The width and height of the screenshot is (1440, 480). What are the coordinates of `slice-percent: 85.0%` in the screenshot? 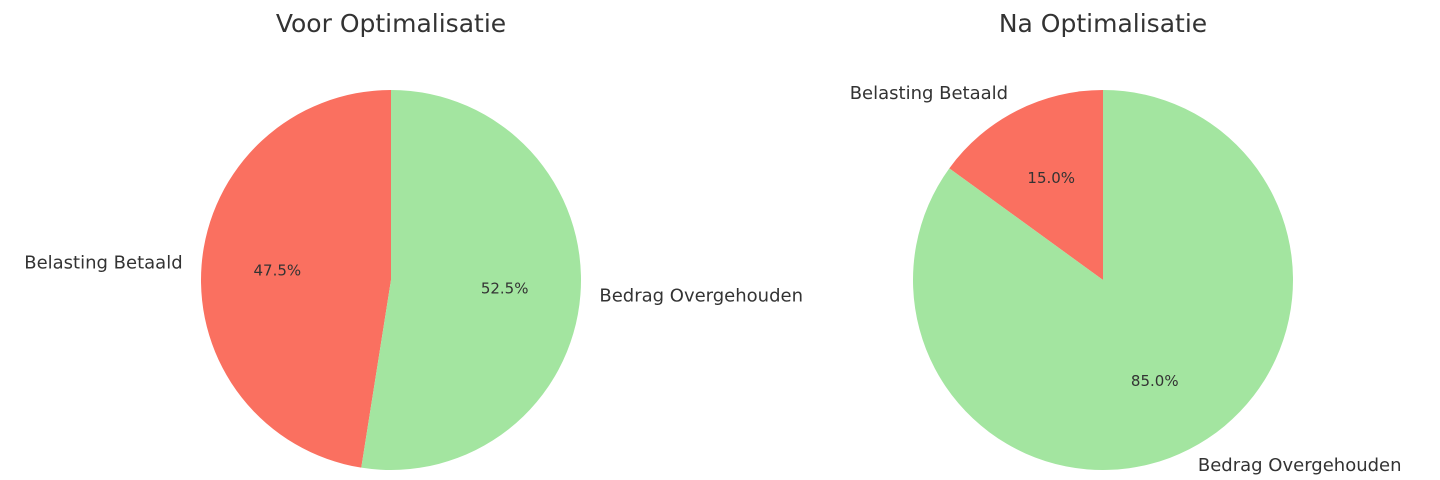 It's located at (1155, 381).